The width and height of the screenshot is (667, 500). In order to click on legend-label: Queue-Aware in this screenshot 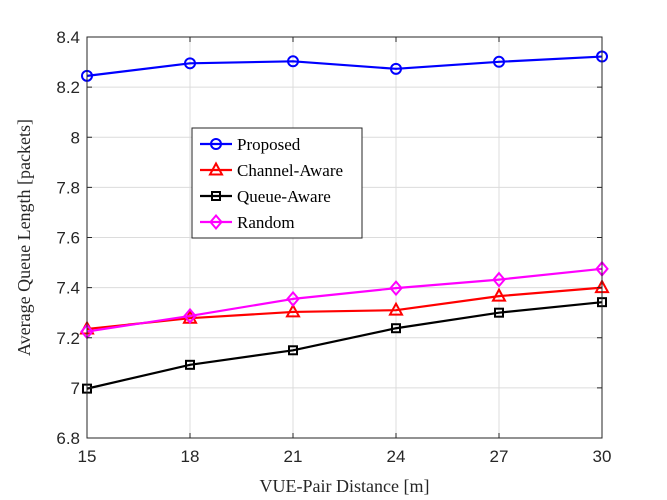, I will do `click(284, 196)`.